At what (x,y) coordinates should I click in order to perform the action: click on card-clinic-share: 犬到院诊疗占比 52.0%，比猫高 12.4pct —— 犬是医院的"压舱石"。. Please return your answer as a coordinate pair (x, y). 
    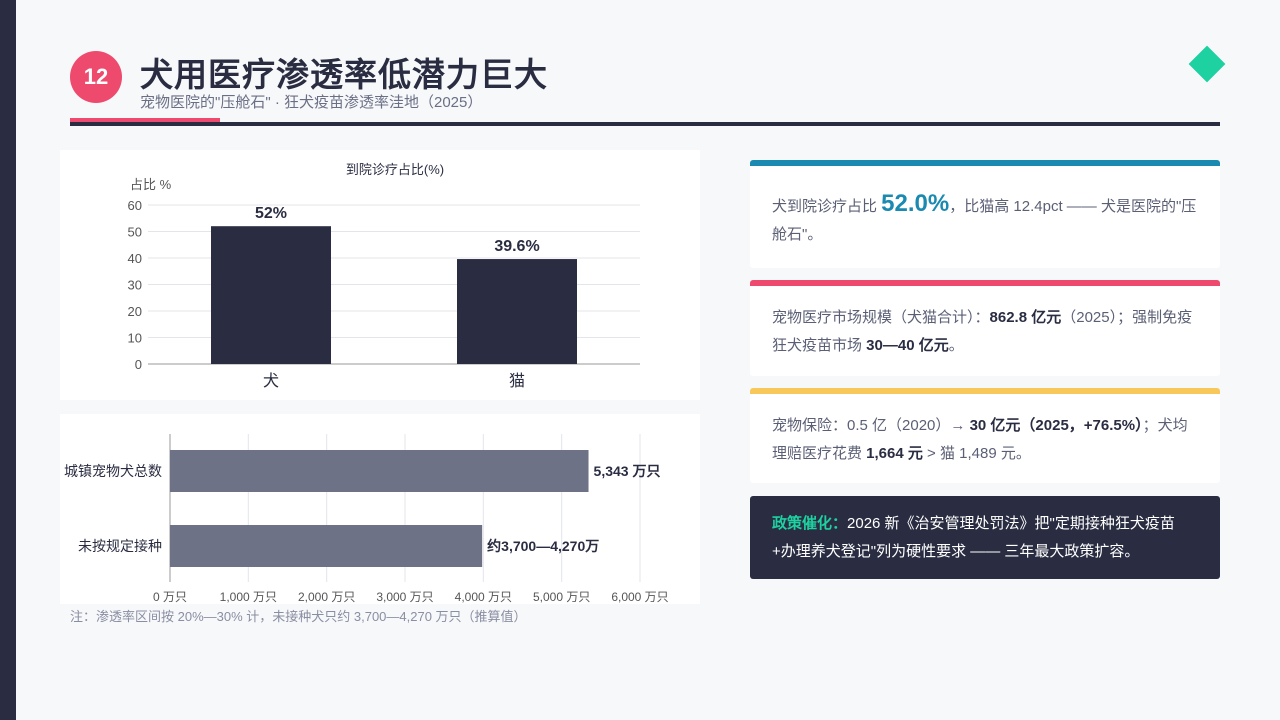
    Looking at the image, I should click on (985, 214).